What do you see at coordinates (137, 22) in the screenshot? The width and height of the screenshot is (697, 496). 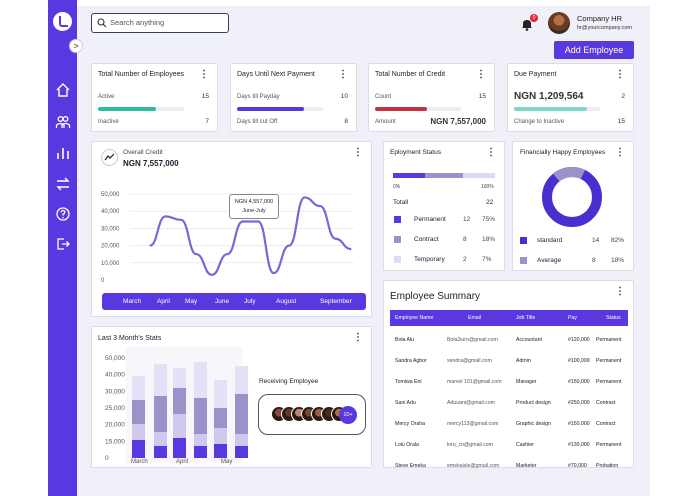 I see `search-placeholder: Search anything` at bounding box center [137, 22].